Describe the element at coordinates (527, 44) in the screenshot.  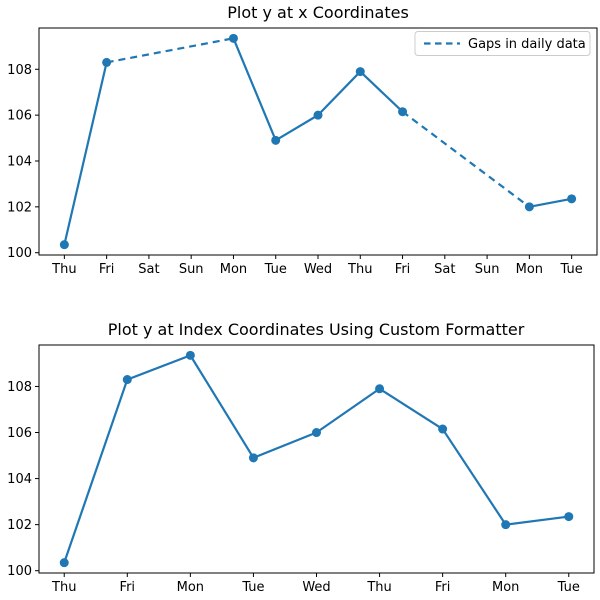
I see `legend-label: Gaps in daily data` at that location.